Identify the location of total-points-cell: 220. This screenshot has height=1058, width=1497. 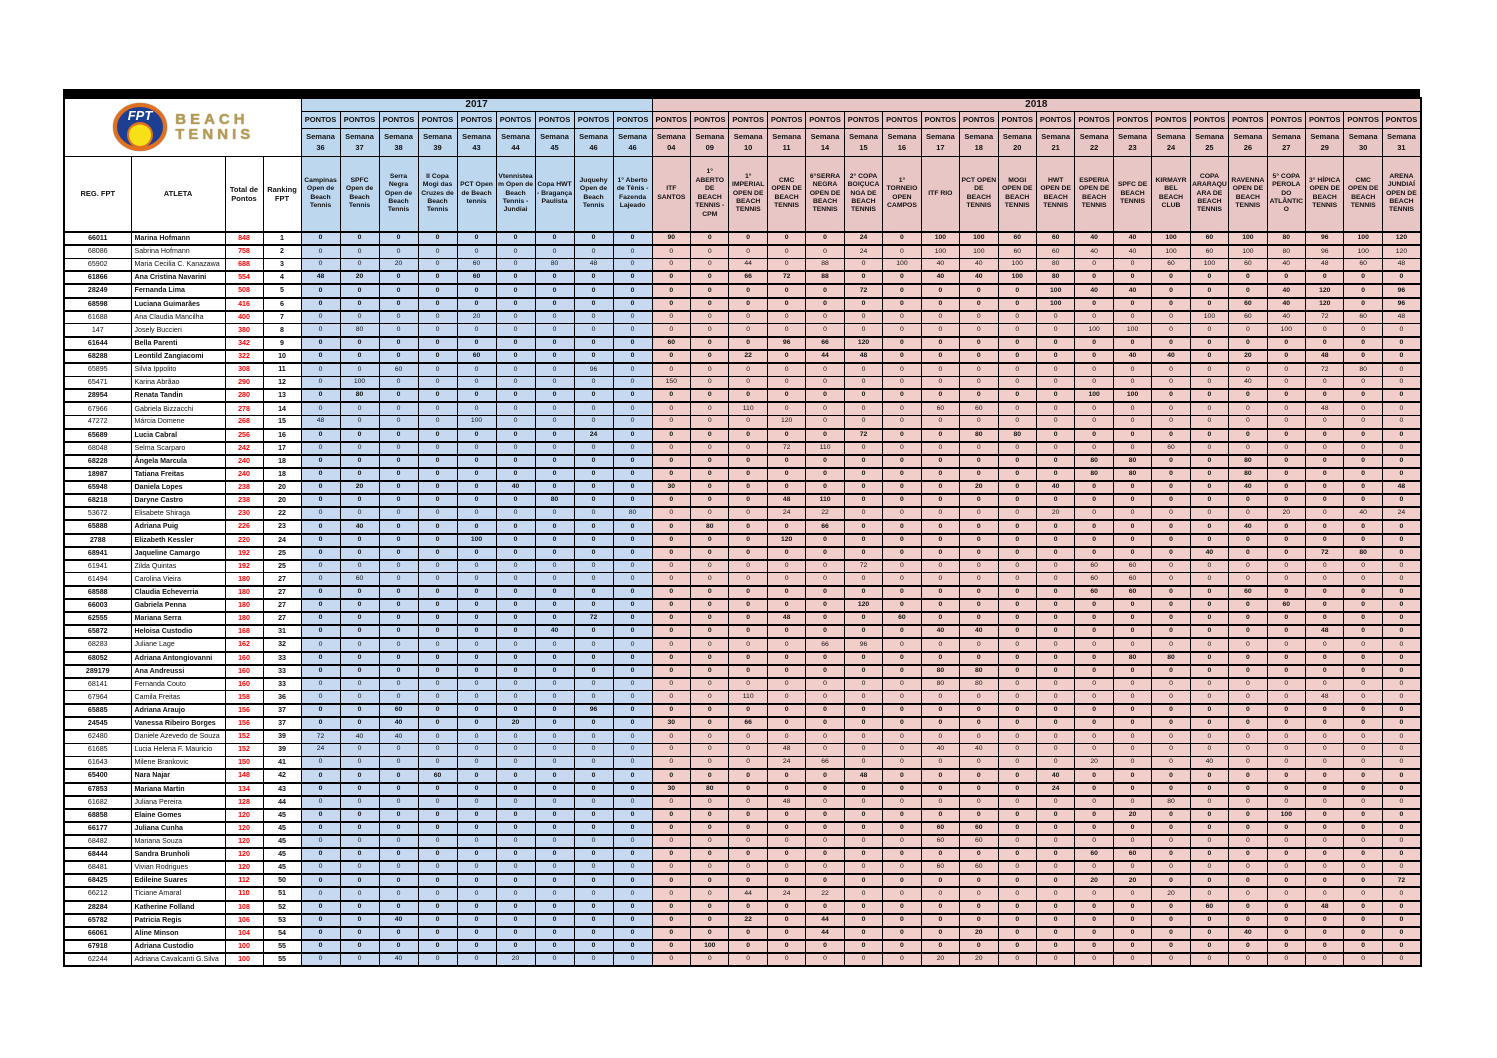
(244, 540).